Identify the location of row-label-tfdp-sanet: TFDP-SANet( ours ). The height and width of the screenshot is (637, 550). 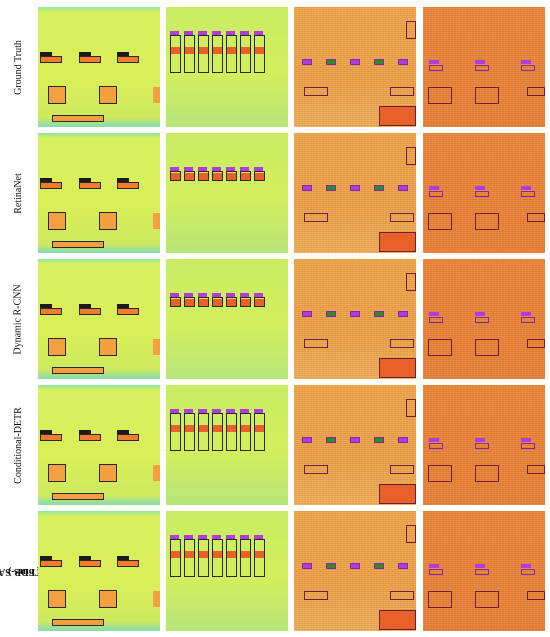
(21, 571).